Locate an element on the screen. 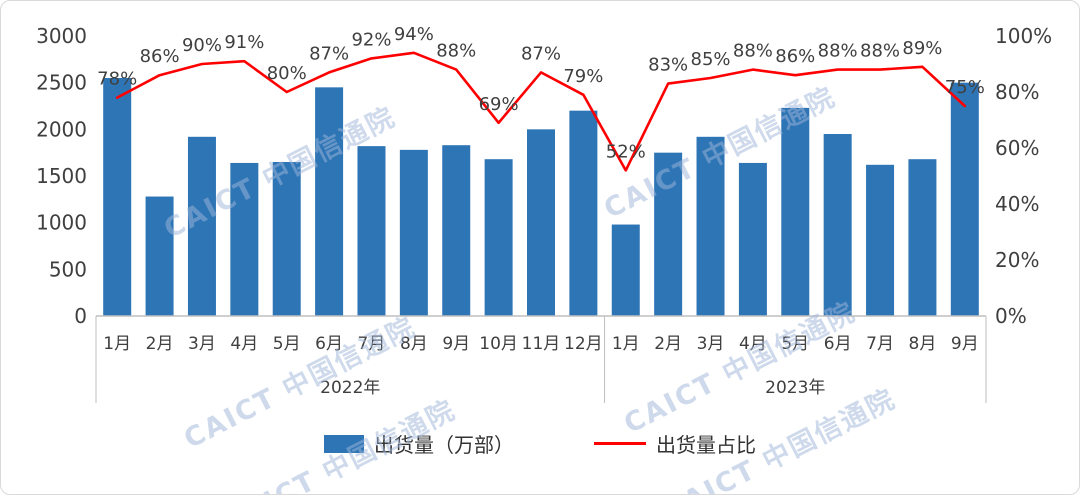 This screenshot has width=1080, height=495. year-labels: 2022年 2023年 is located at coordinates (572, 388).